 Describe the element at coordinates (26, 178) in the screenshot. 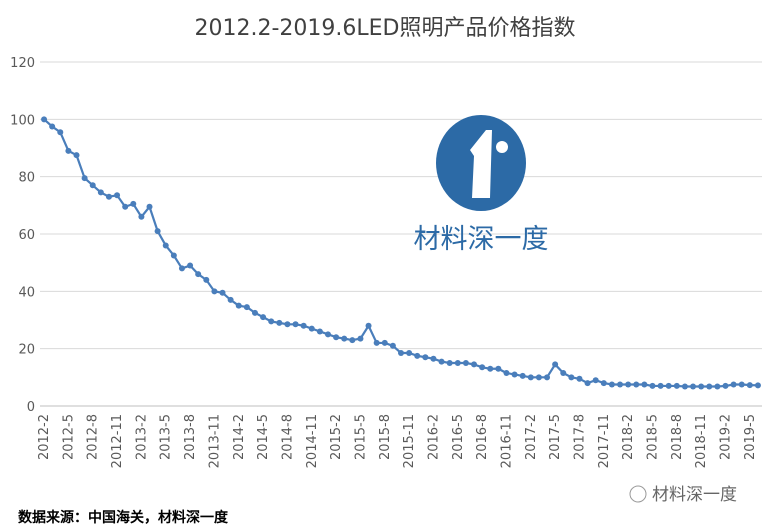

I see `y-tick-label: 80` at that location.